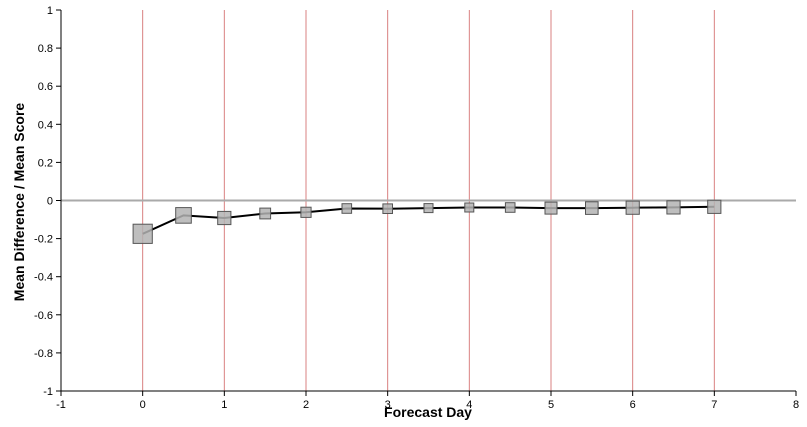 Image resolution: width=807 pixels, height=427 pixels. What do you see at coordinates (388, 405) in the screenshot?
I see `x-tick-label: 3` at bounding box center [388, 405].